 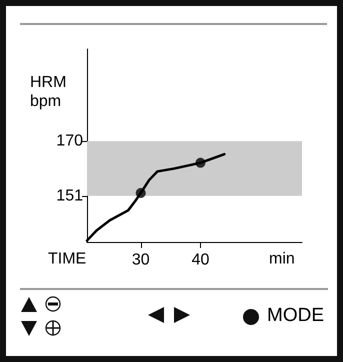 What do you see at coordinates (70, 195) in the screenshot?
I see `y-tick-label: 151` at bounding box center [70, 195].